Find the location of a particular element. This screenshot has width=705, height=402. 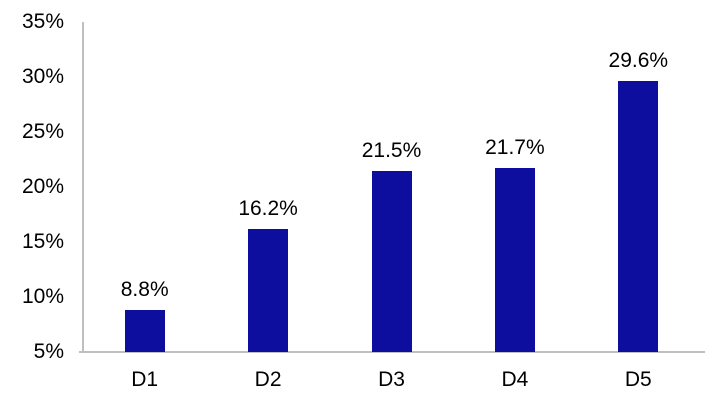

x-category-label: D1 is located at coordinates (145, 379).